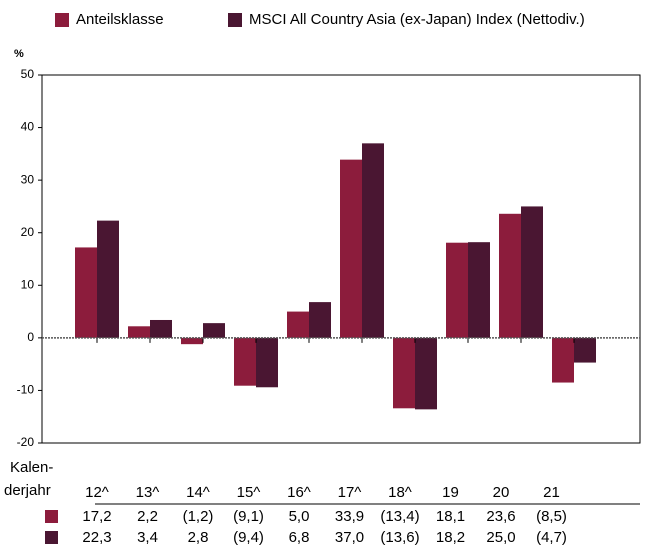 This screenshot has height=551, width=645. I want to click on table-header: 21, so click(551, 492).